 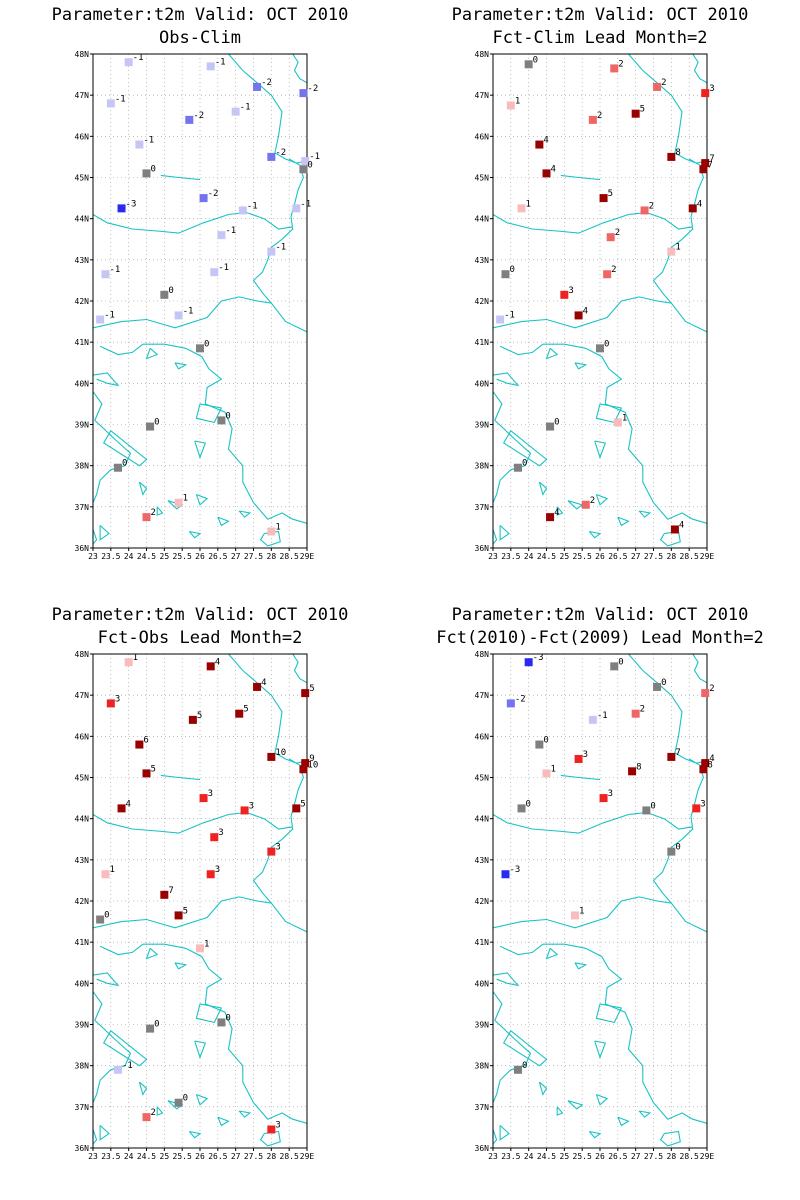 I want to click on y-tick-label: 48N, so click(x=82, y=654).